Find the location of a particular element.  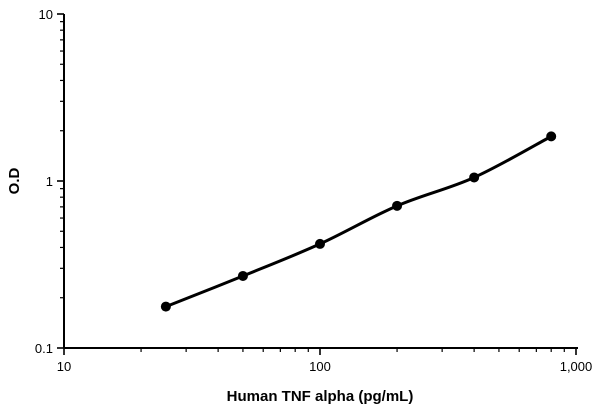

y-axis-title: O.D is located at coordinates (14, 181).